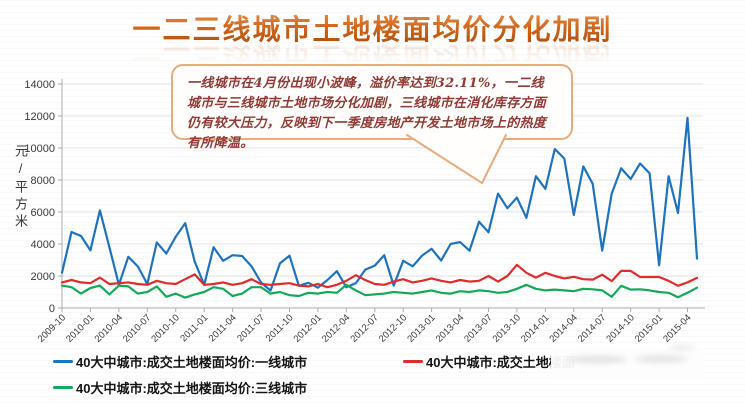 The height and width of the screenshot is (403, 745). Describe the element at coordinates (63, 387) in the screenshot. I see `legend-swatch-tier3-green` at that location.